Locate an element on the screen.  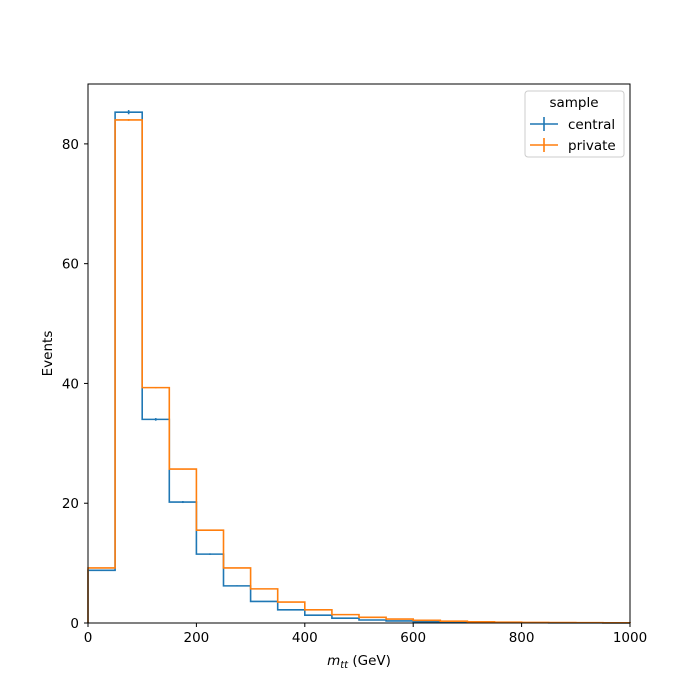
x-axis-label: mtt (GeV) is located at coordinates (359, 662).